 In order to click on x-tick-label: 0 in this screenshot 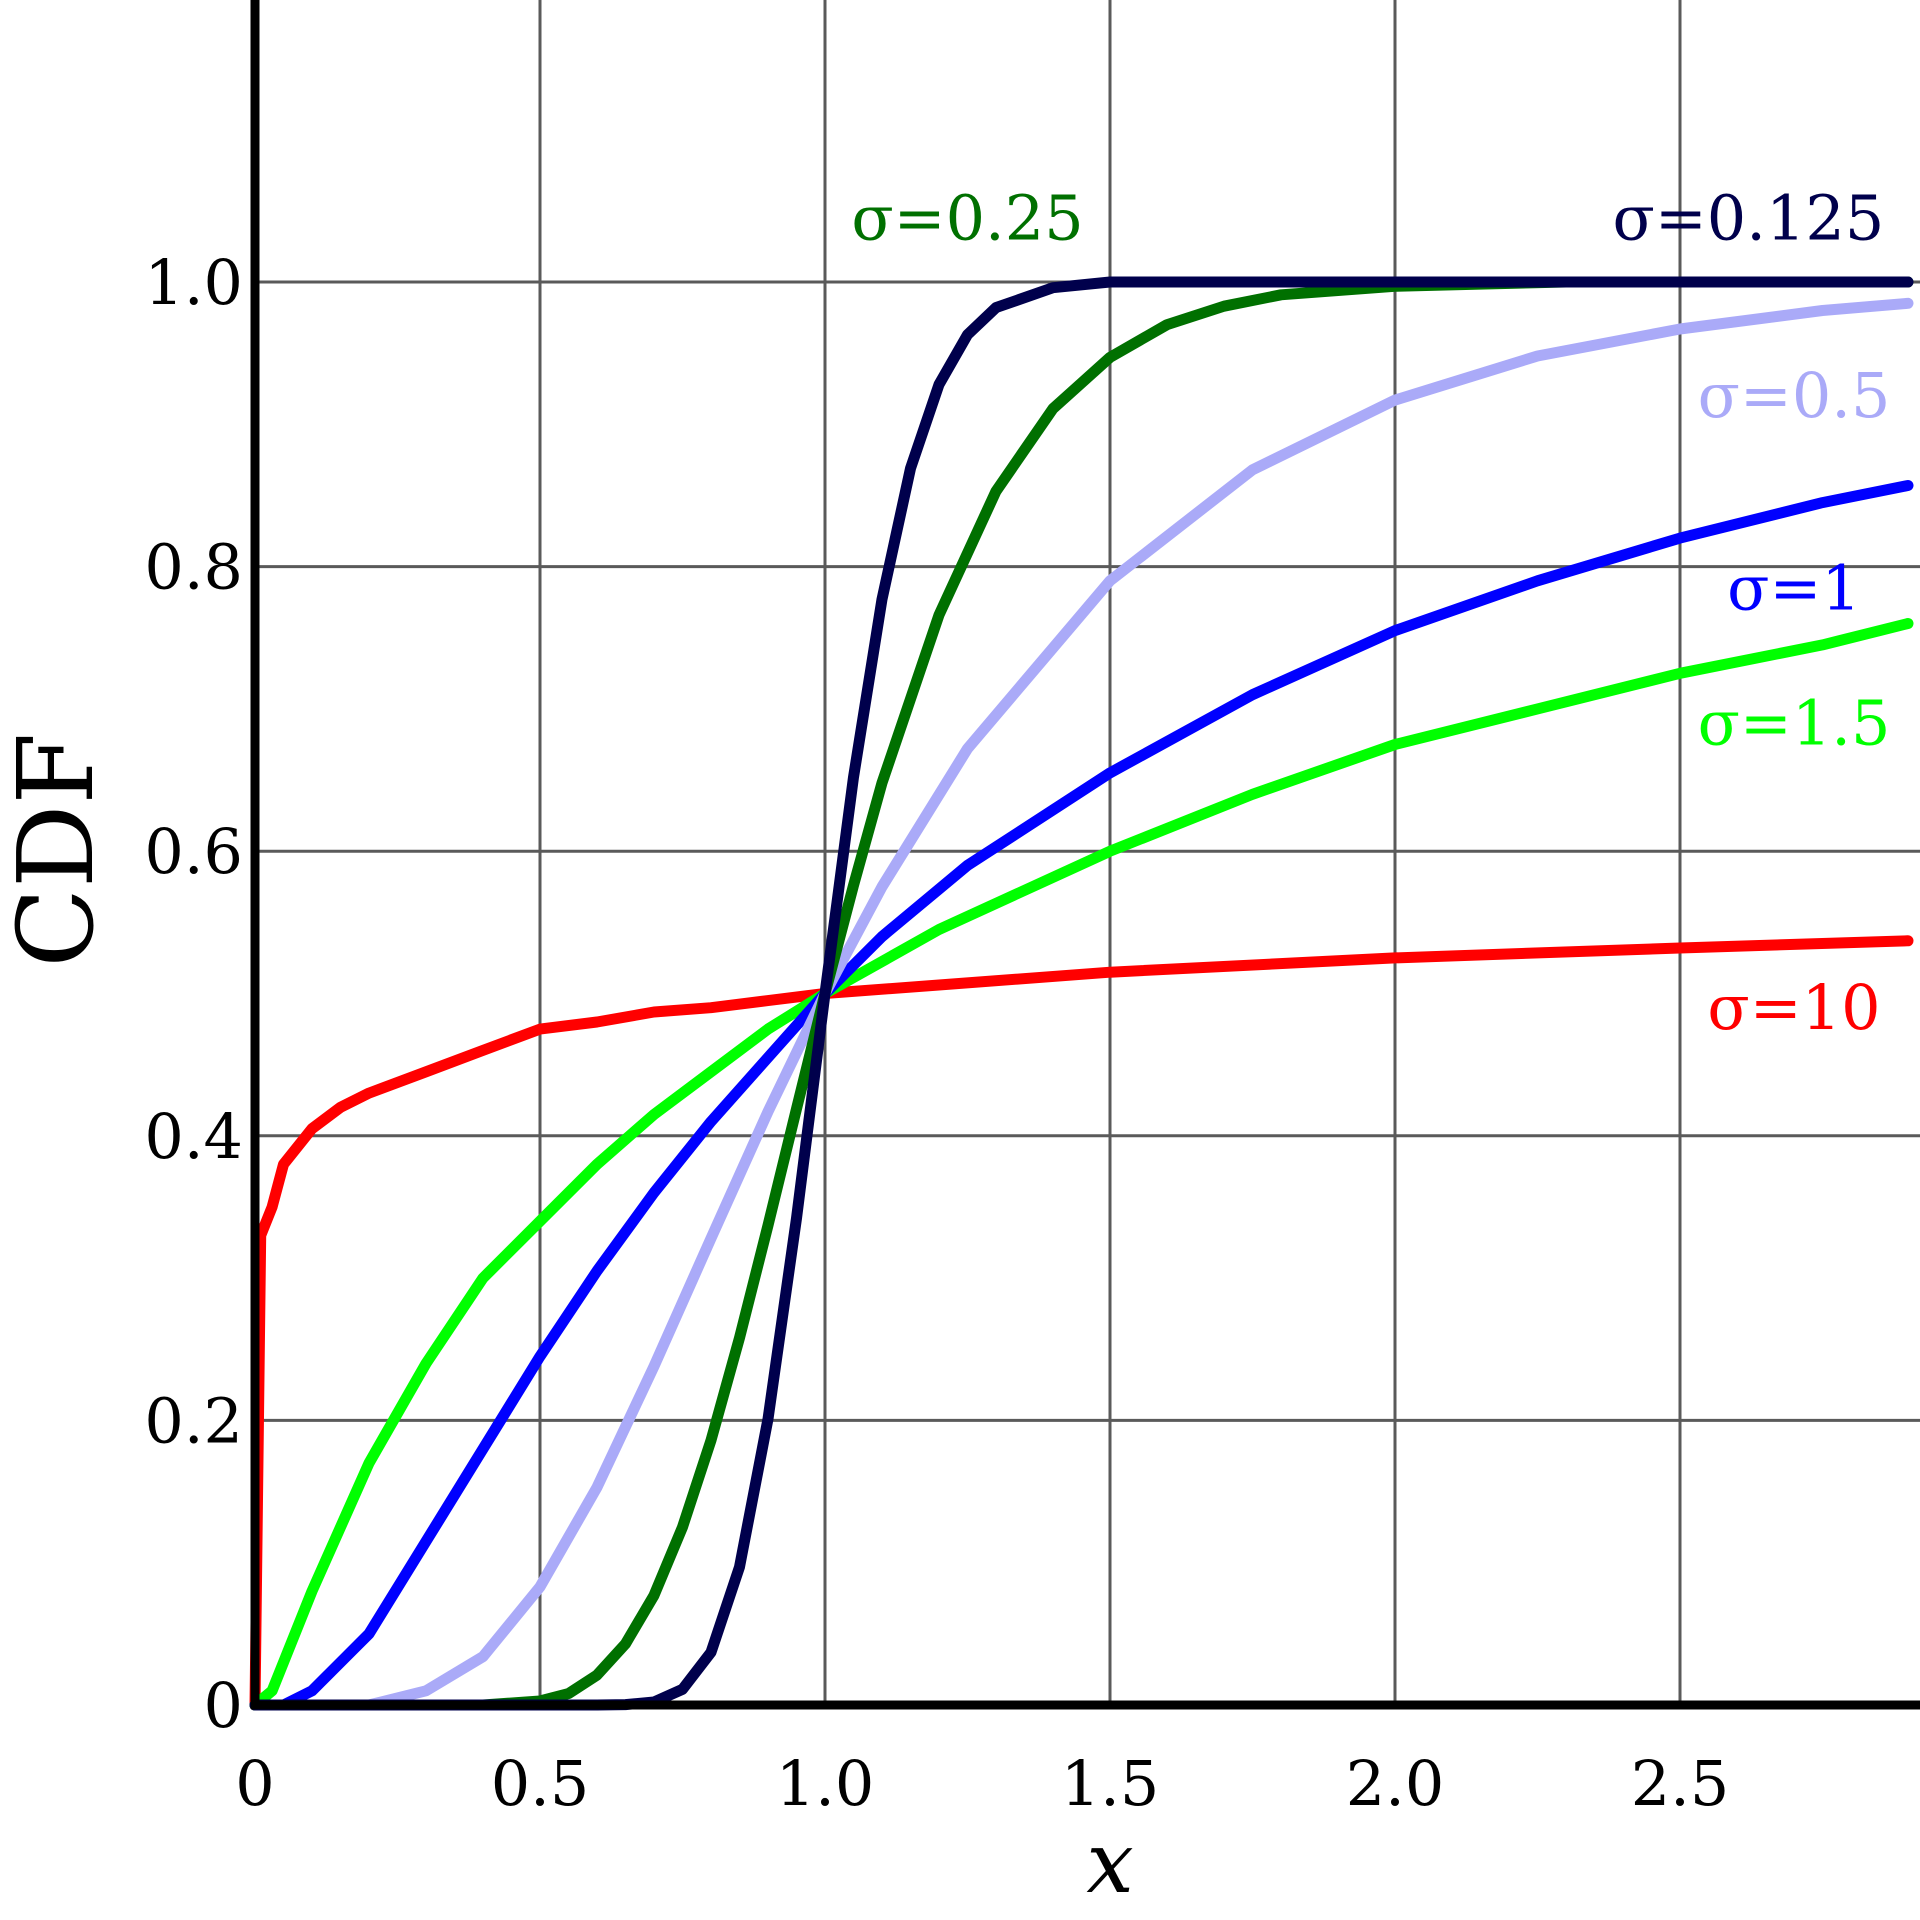, I will do `click(254, 1783)`.